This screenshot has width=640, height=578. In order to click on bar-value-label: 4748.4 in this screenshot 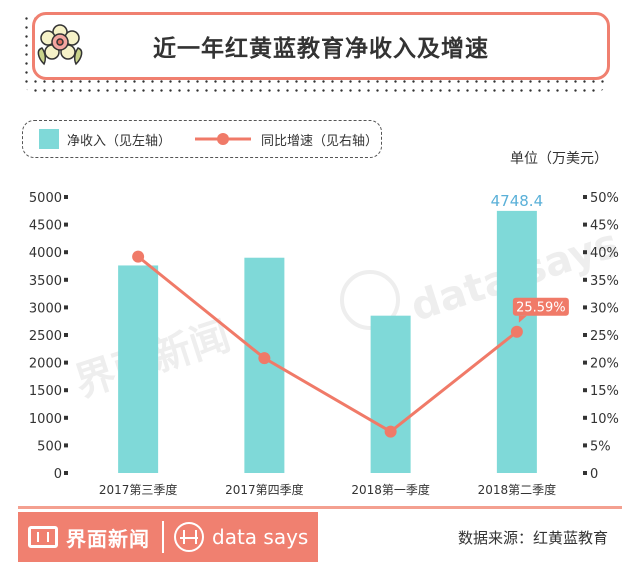, I will do `click(517, 201)`.